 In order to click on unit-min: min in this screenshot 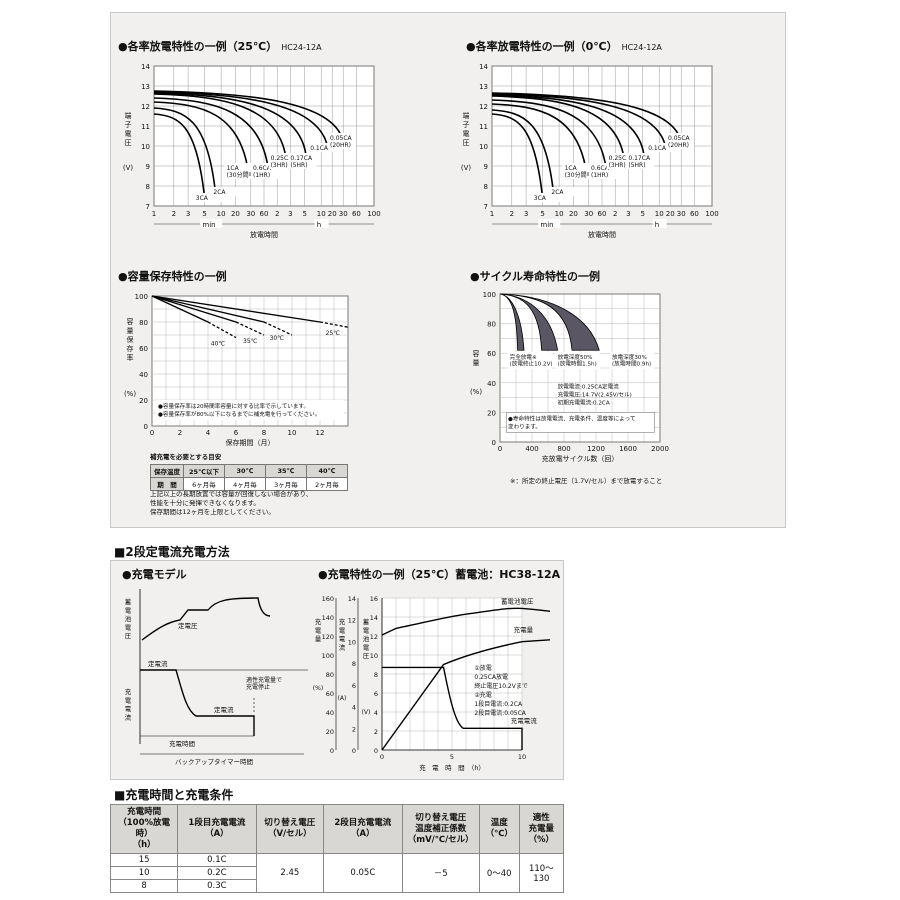, I will do `click(208, 225)`.